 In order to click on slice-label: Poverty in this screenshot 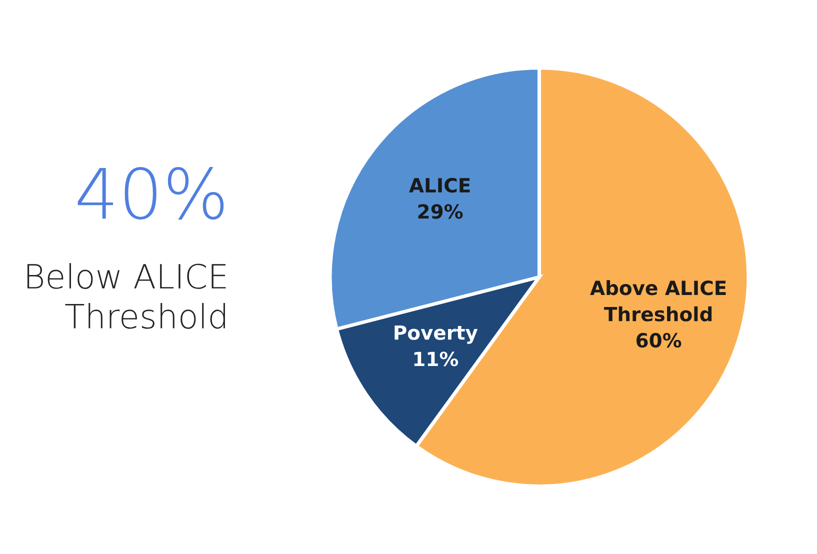, I will do `click(436, 334)`.